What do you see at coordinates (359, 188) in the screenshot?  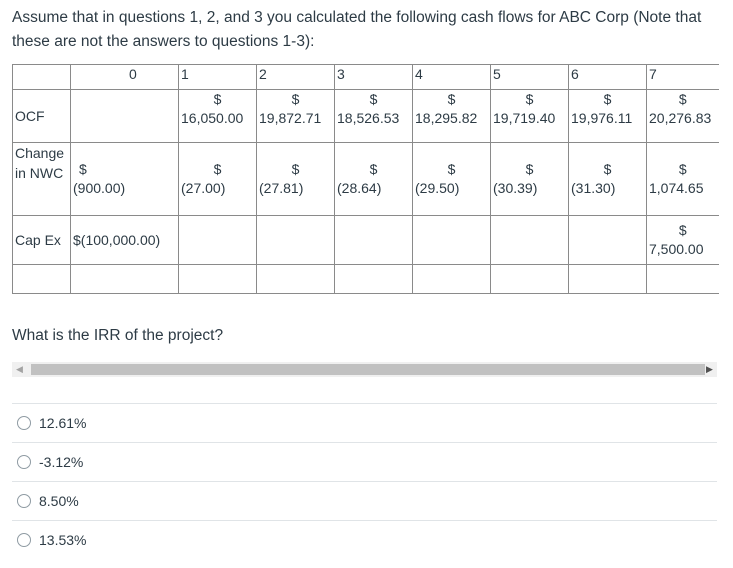 I see `cell-value: (28.64)` at bounding box center [359, 188].